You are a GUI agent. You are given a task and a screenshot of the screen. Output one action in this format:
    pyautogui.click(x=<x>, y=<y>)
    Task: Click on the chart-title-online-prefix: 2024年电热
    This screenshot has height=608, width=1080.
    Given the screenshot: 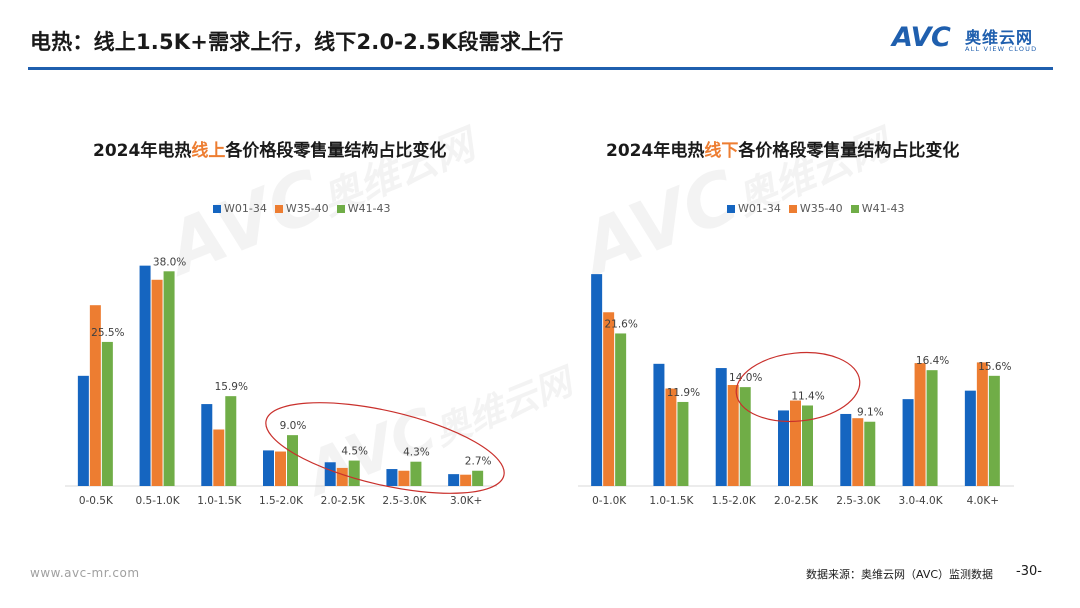 What is the action you would take?
    pyautogui.click(x=142, y=151)
    